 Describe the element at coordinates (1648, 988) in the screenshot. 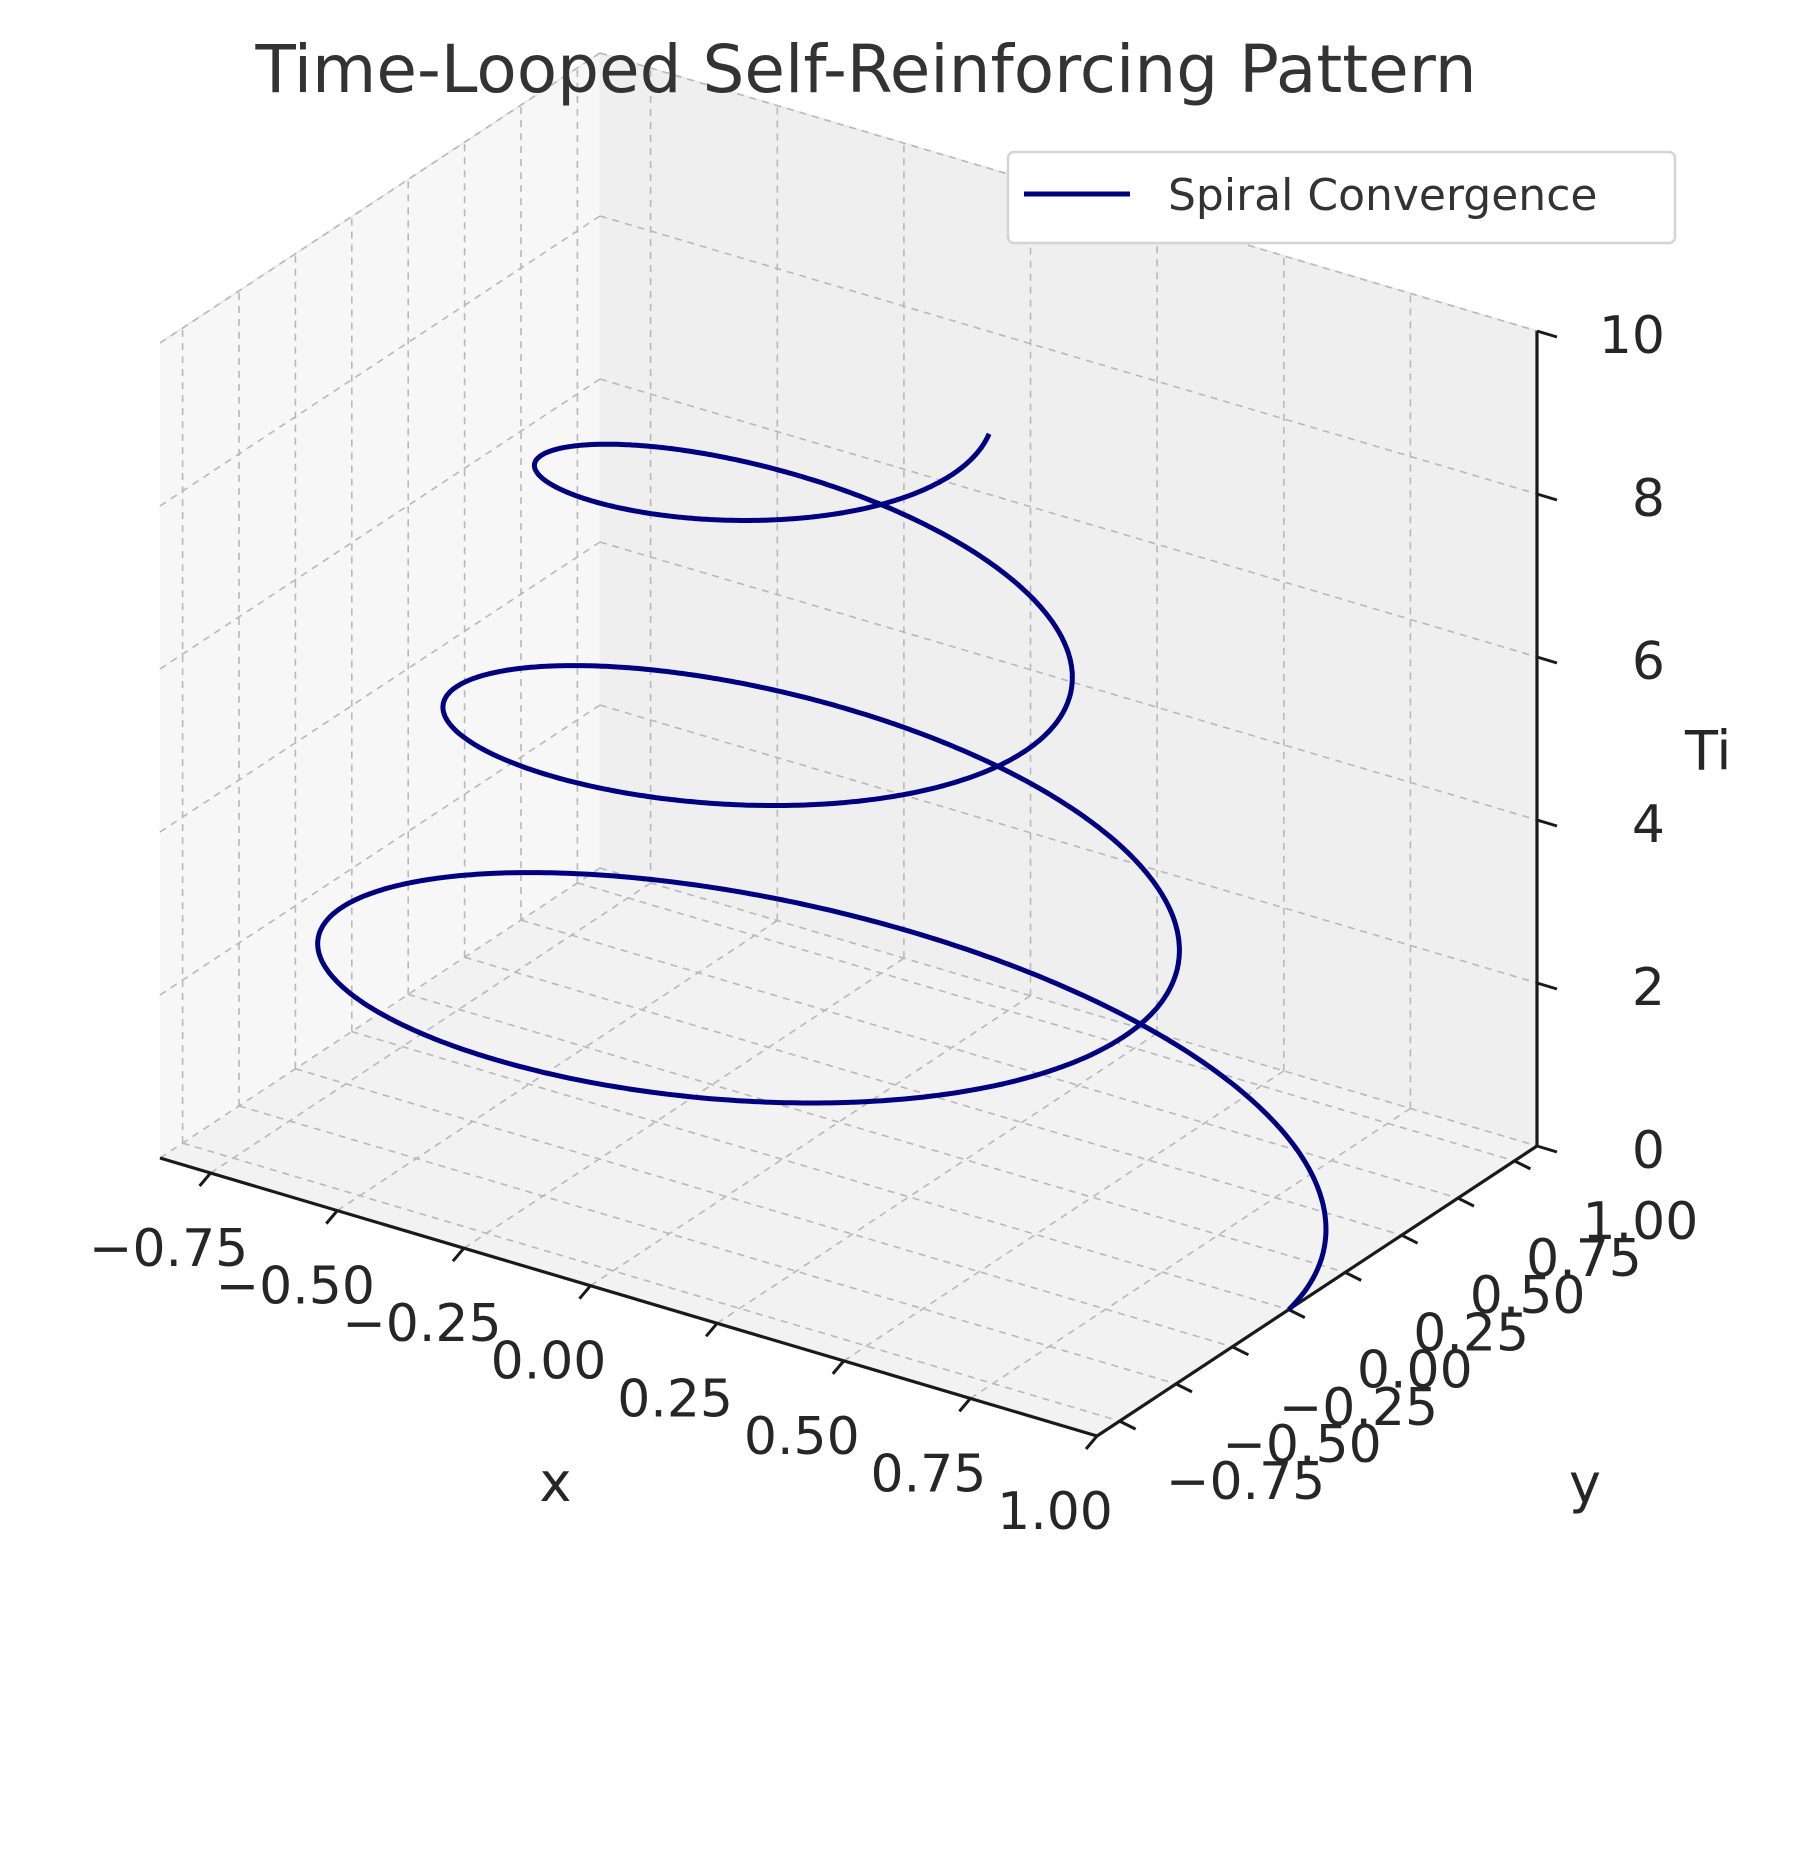

I see `z-tick-label: 2` at that location.